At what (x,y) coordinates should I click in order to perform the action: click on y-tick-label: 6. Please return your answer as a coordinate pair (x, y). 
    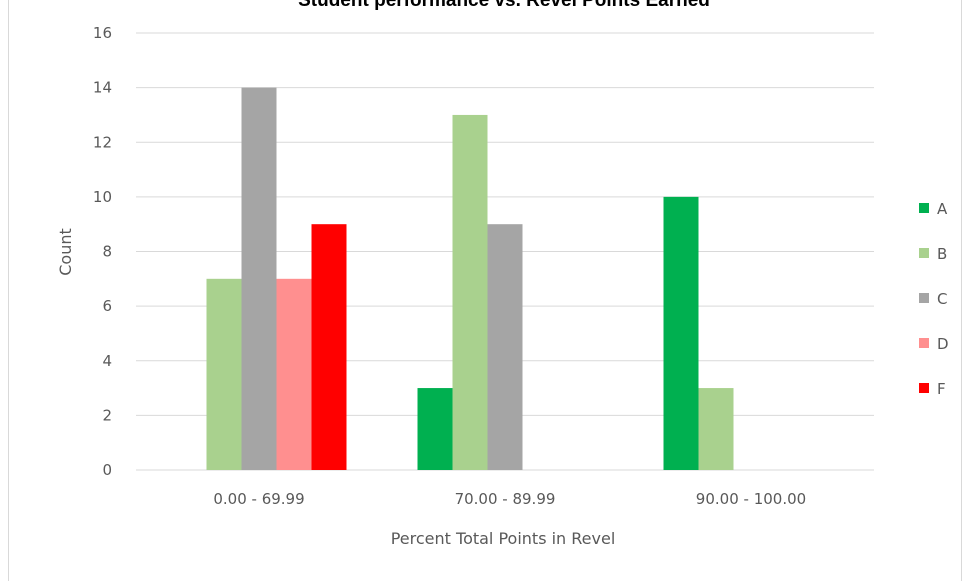
    Looking at the image, I should click on (107, 306).